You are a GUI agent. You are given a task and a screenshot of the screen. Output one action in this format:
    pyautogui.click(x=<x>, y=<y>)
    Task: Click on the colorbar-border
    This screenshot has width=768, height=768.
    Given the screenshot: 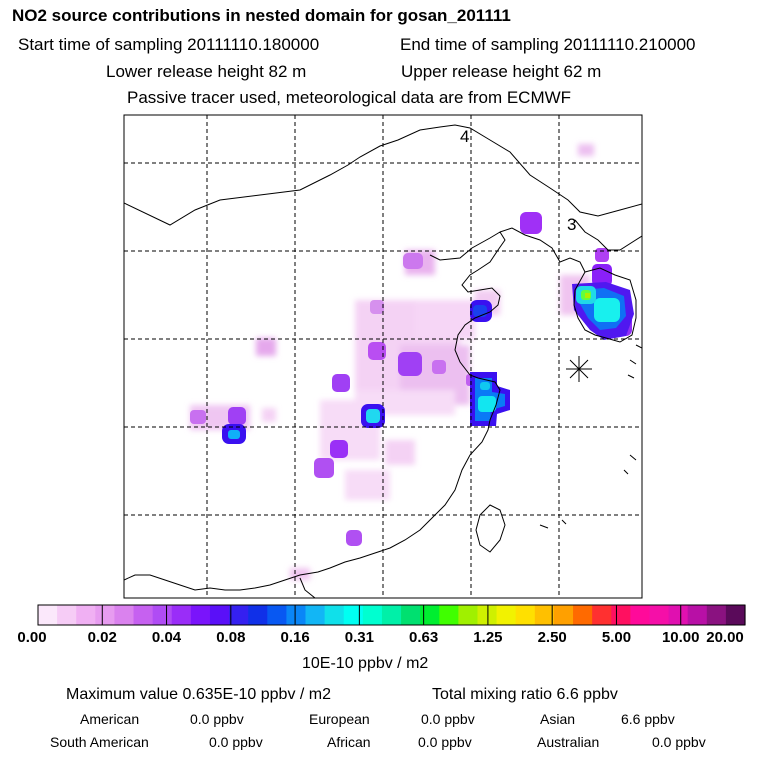 What is the action you would take?
    pyautogui.click(x=391, y=615)
    